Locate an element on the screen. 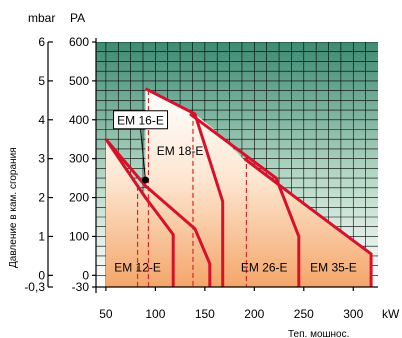  curve-em-18-e is located at coordinates (184, 187).